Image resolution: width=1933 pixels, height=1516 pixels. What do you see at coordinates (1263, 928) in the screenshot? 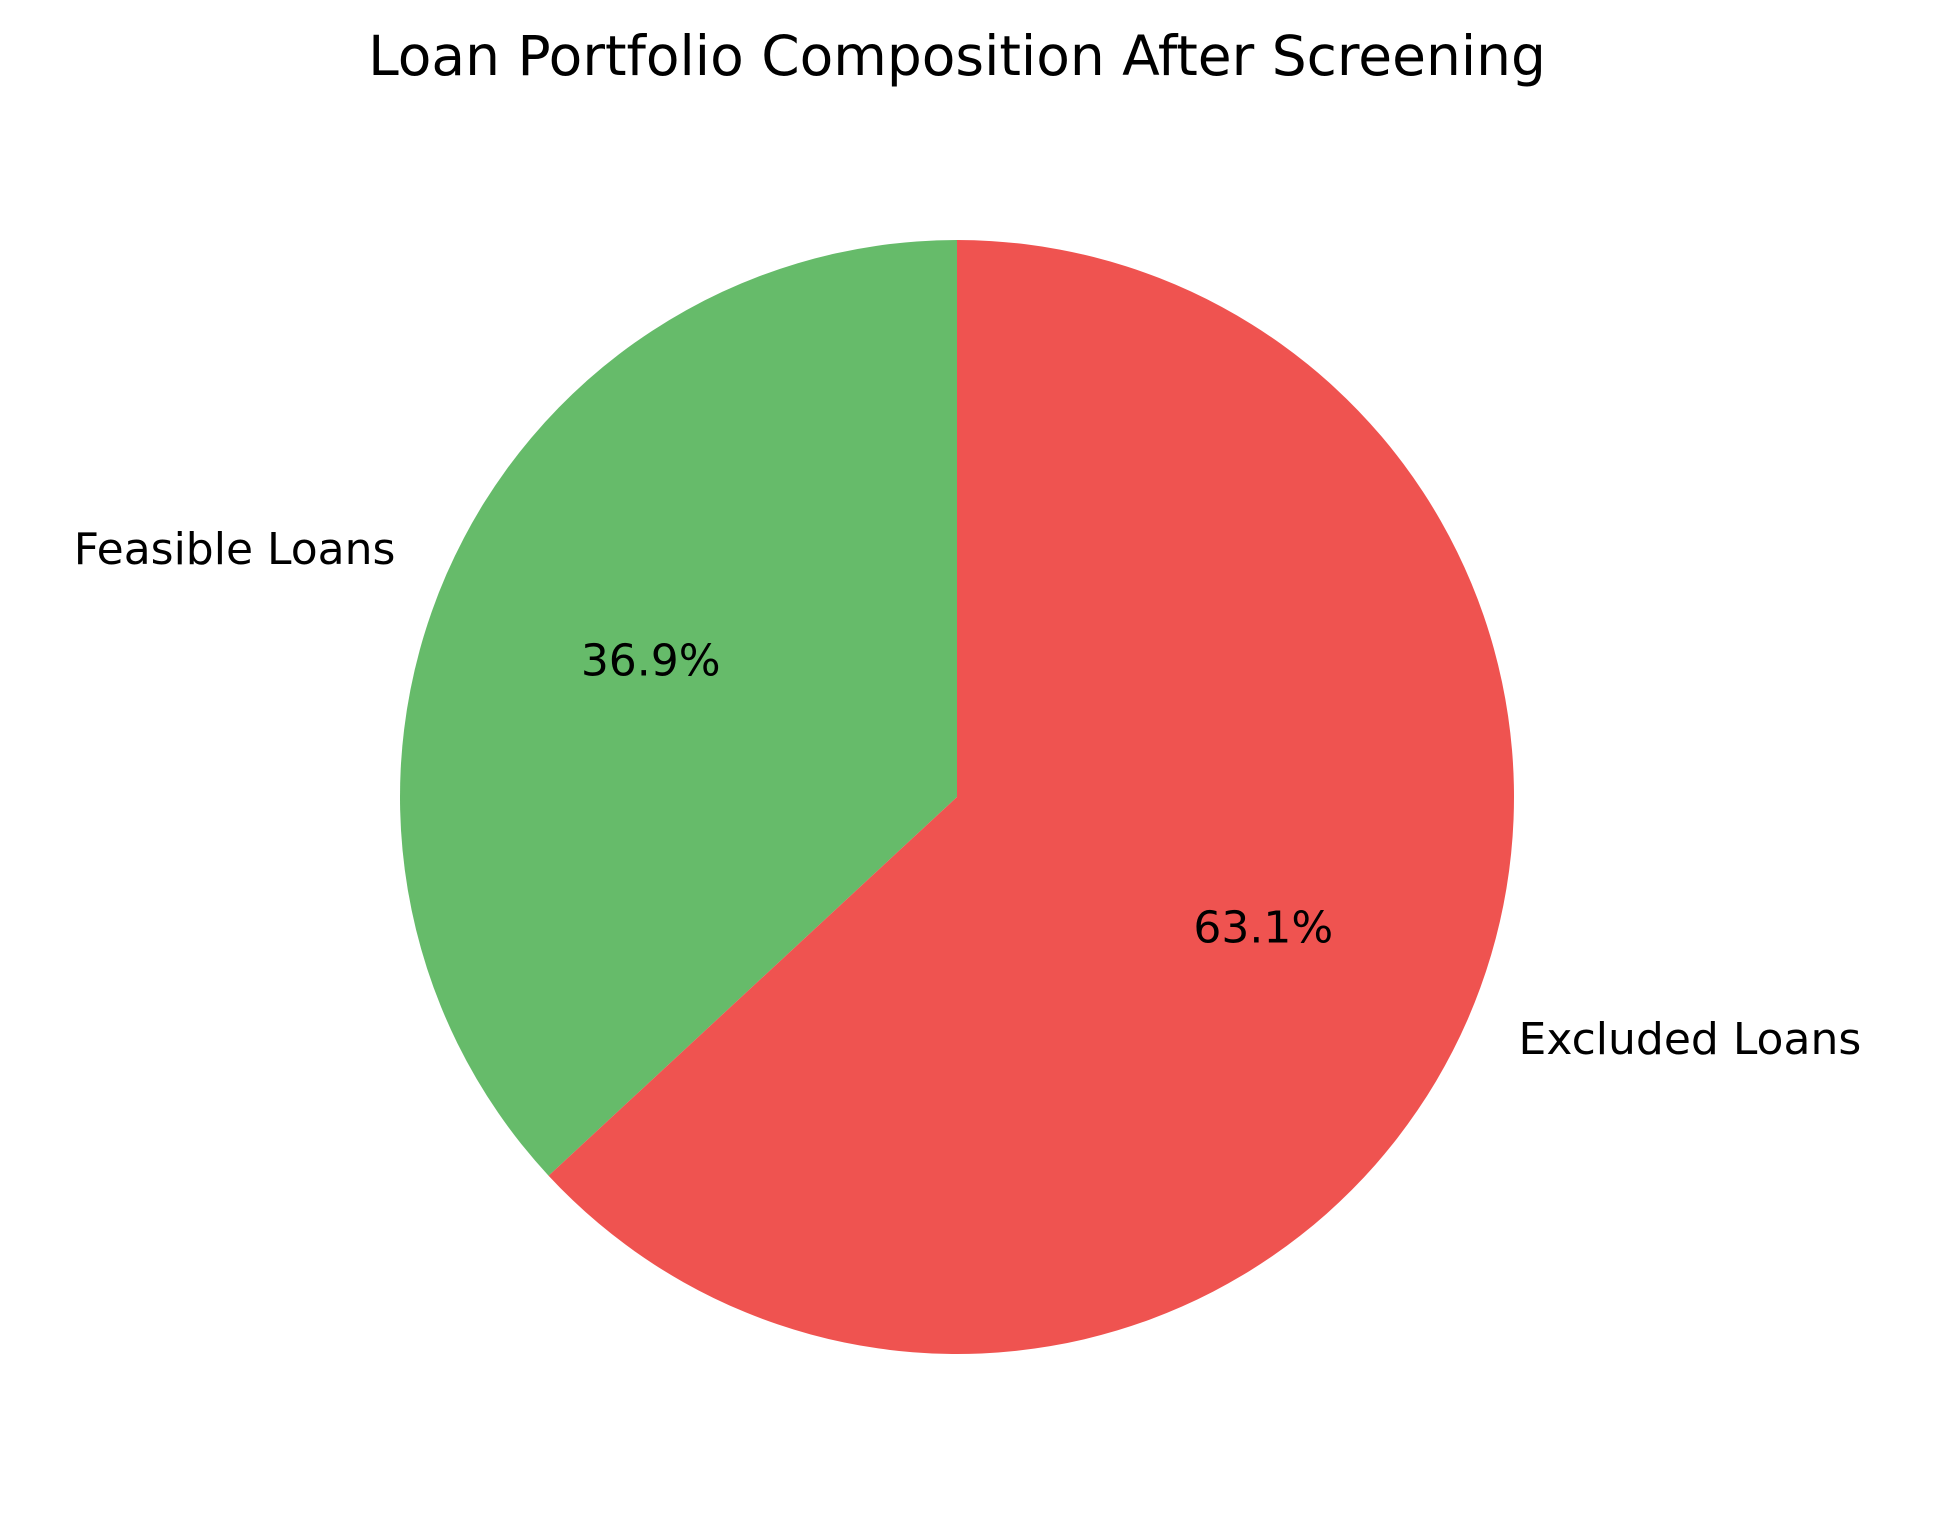
I see `slice-percent-label: 63.1%` at bounding box center [1263, 928].